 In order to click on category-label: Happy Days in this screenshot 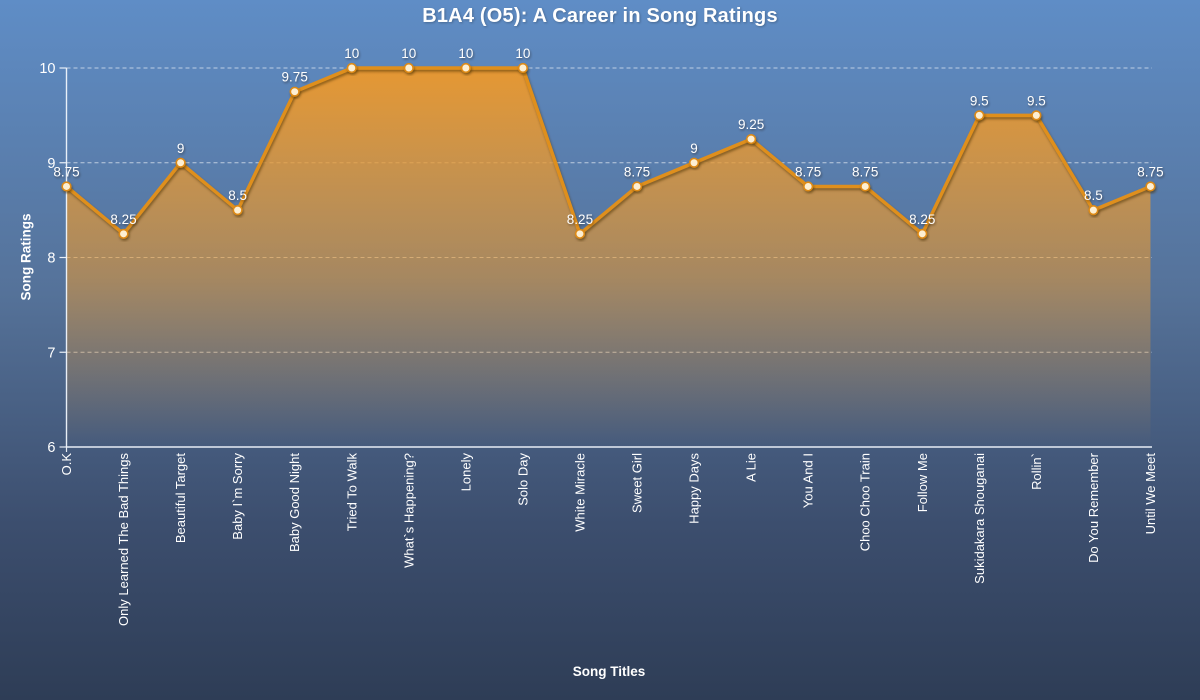, I will do `click(694, 488)`.